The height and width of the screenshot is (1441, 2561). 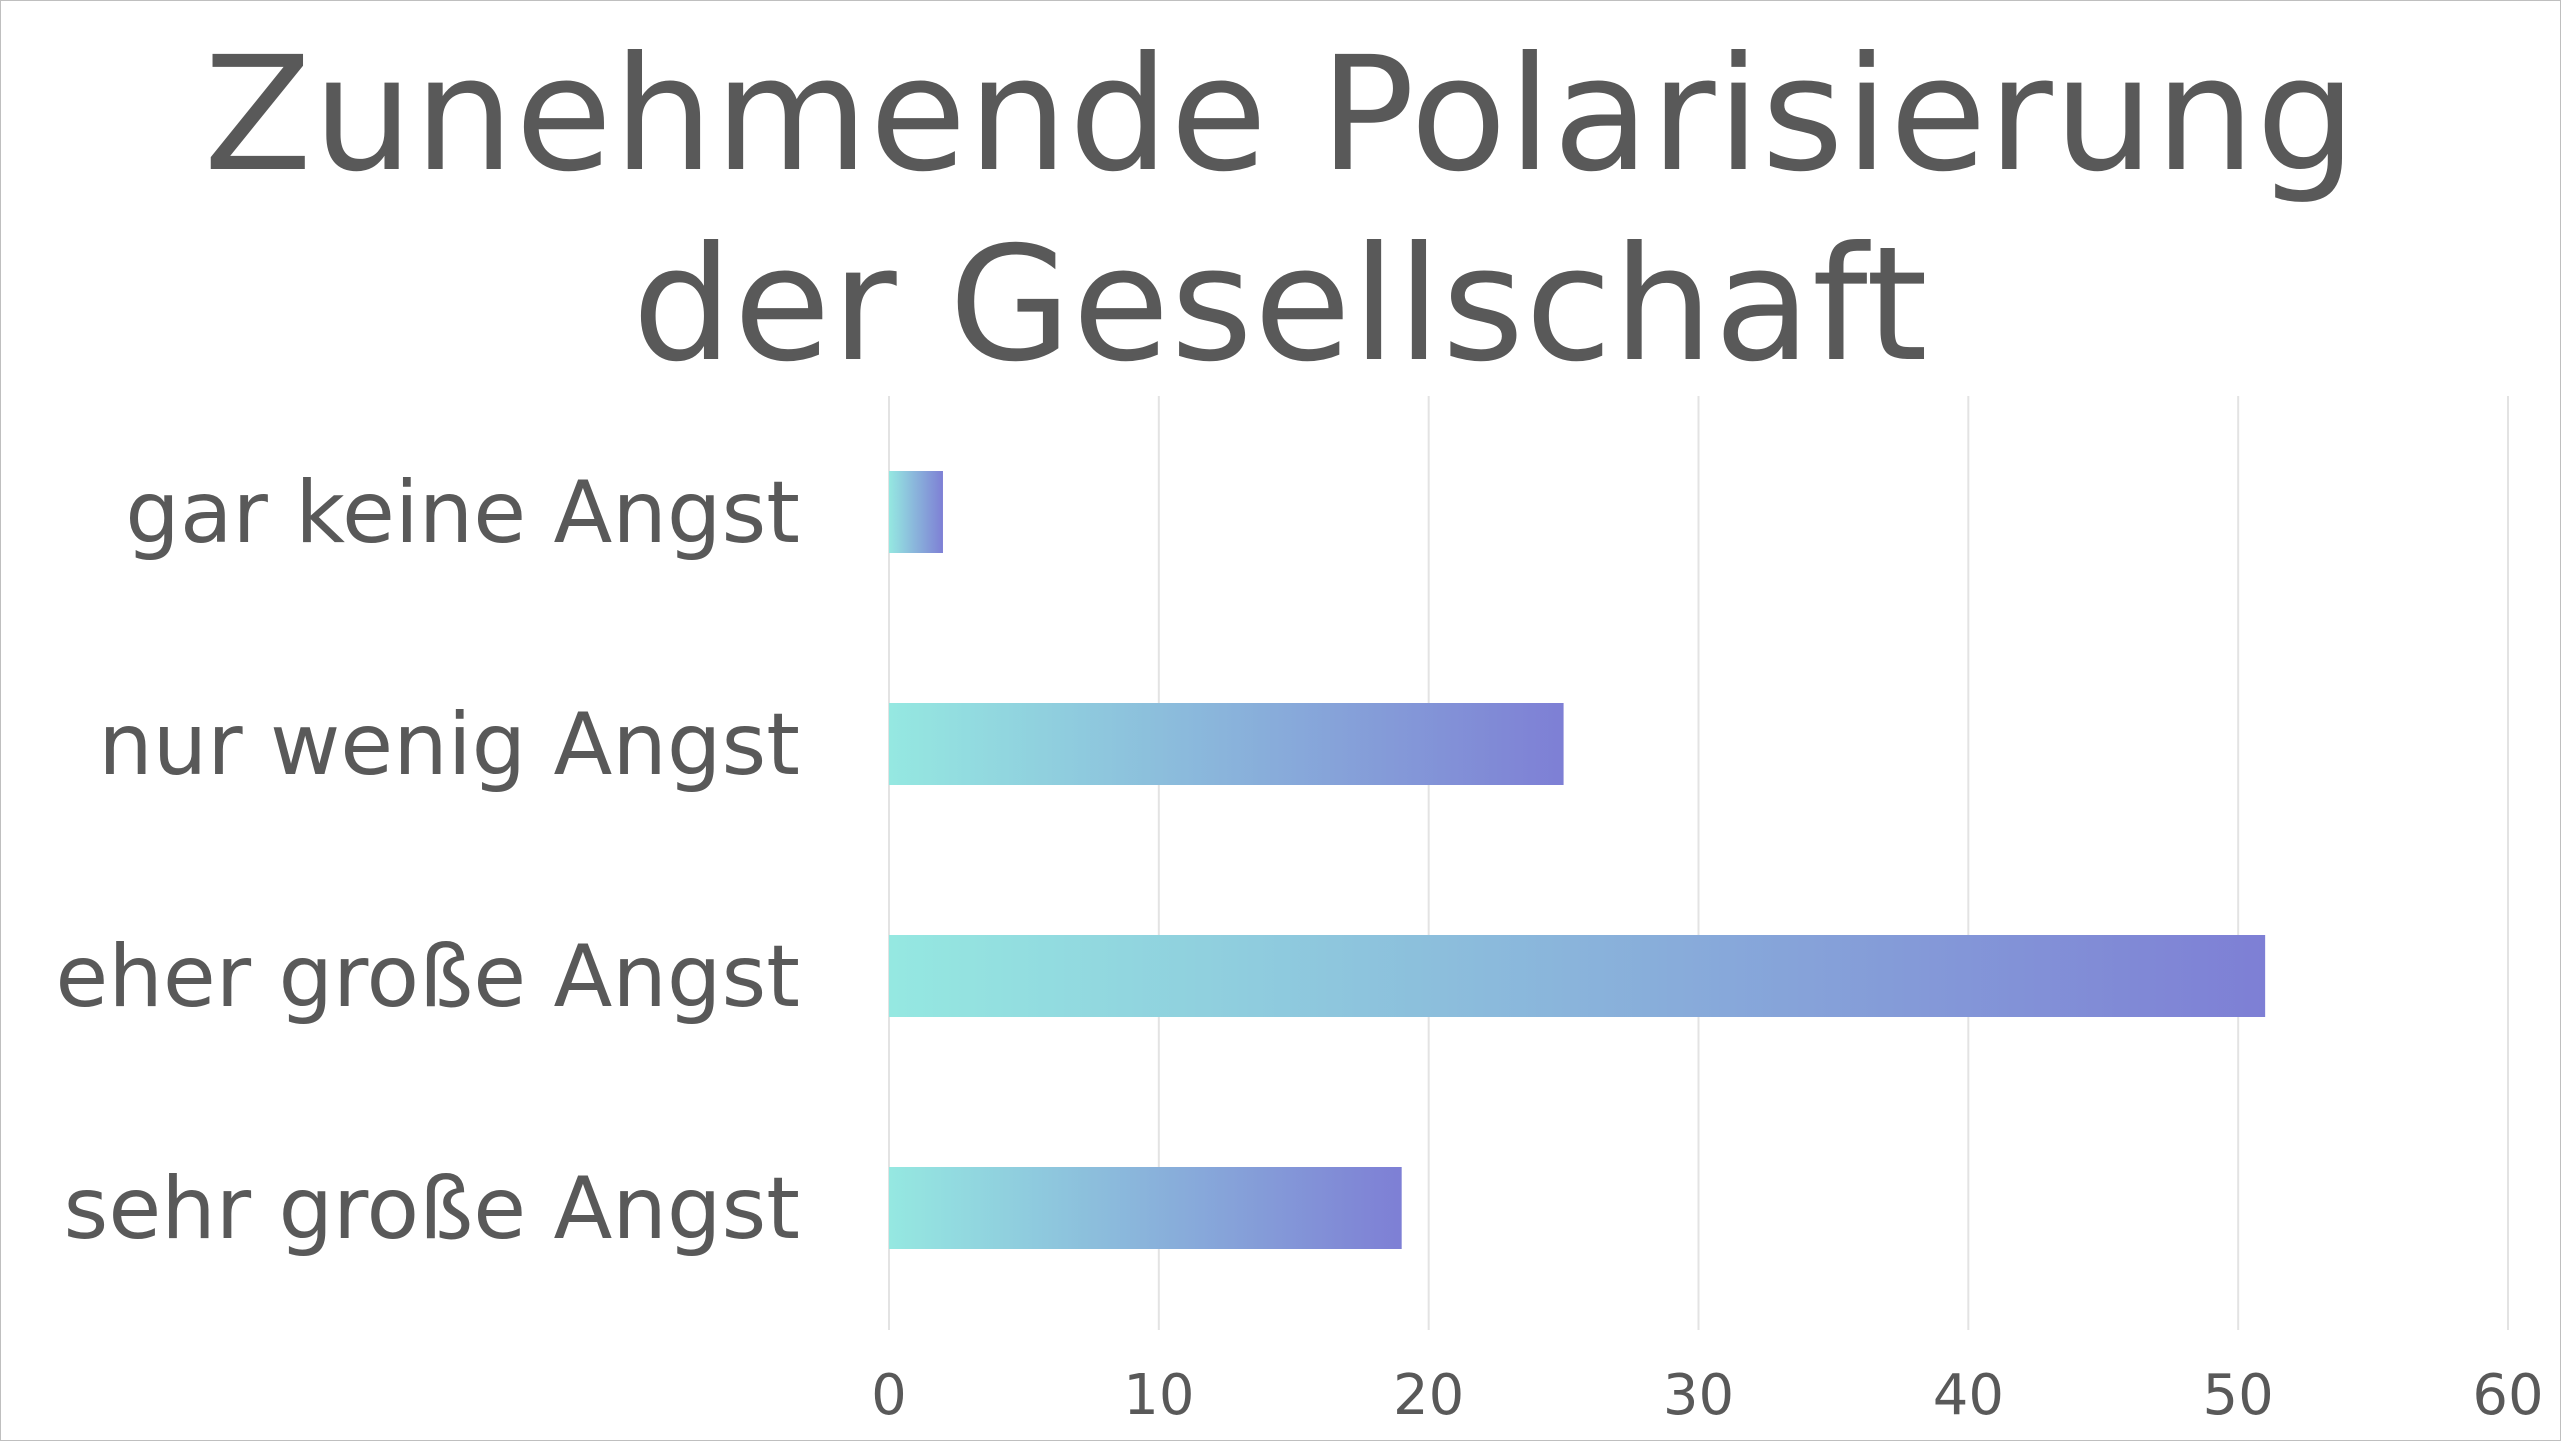 I want to click on x-tick-label-10: 10, so click(x=1158, y=1395).